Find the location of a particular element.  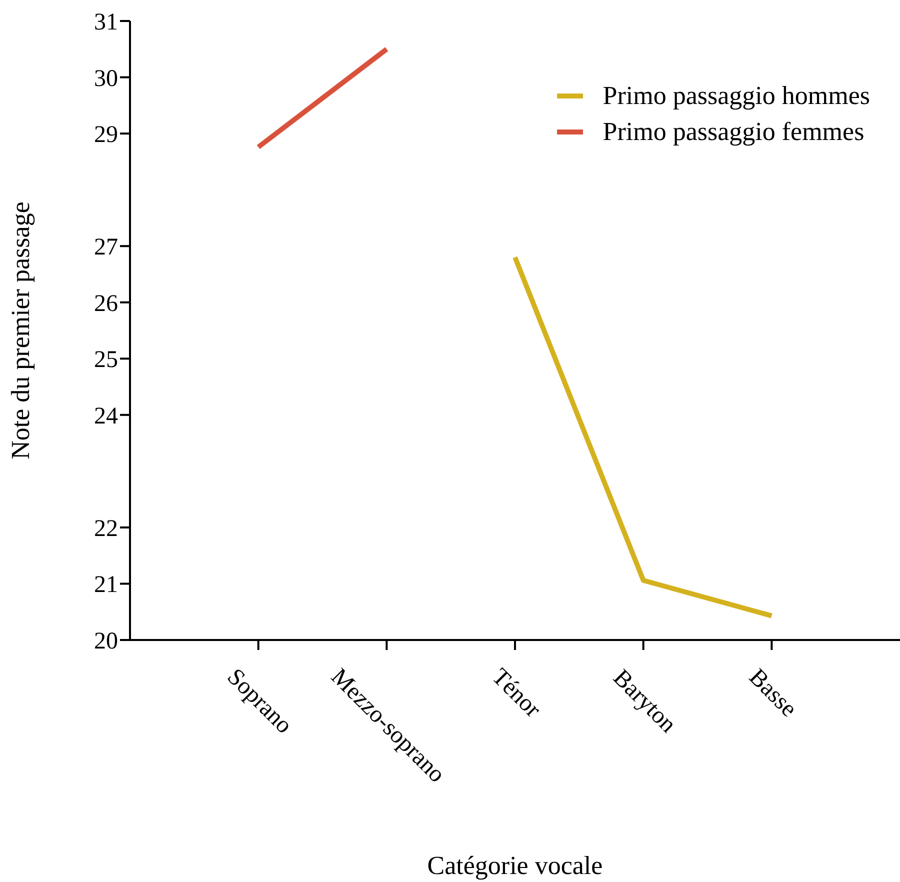

y-tick-label: 21 is located at coordinates (106, 585).